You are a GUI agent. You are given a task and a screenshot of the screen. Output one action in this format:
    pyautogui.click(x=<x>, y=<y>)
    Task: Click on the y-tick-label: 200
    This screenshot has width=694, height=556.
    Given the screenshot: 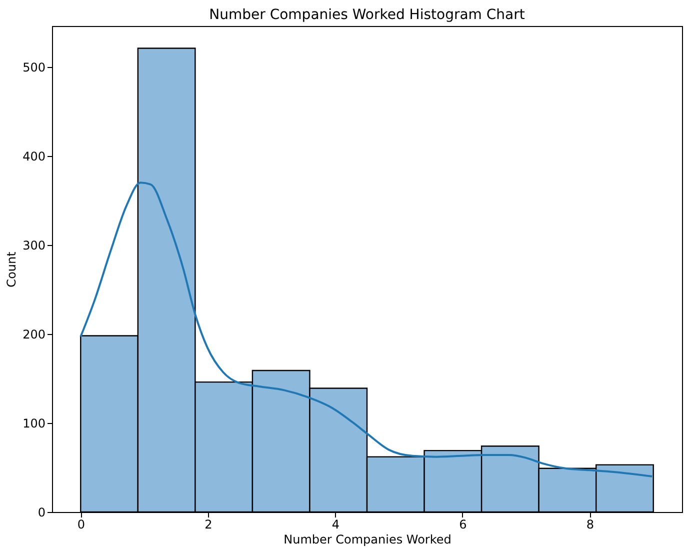 What is the action you would take?
    pyautogui.click(x=34, y=334)
    